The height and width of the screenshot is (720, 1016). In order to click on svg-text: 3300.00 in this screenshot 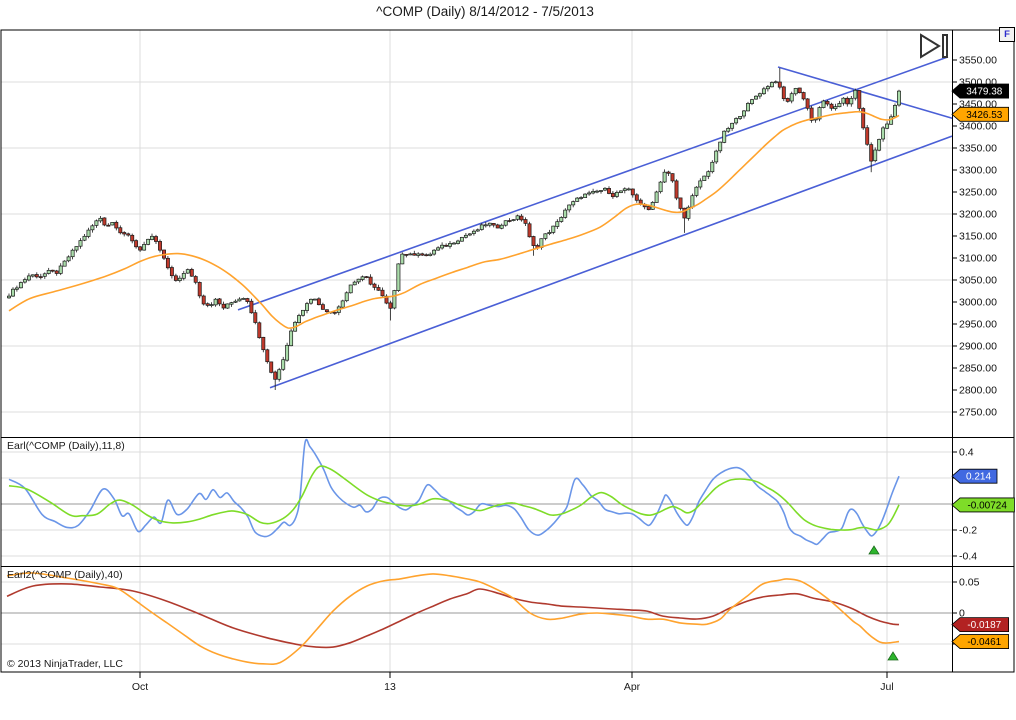, I will do `click(978, 171)`.